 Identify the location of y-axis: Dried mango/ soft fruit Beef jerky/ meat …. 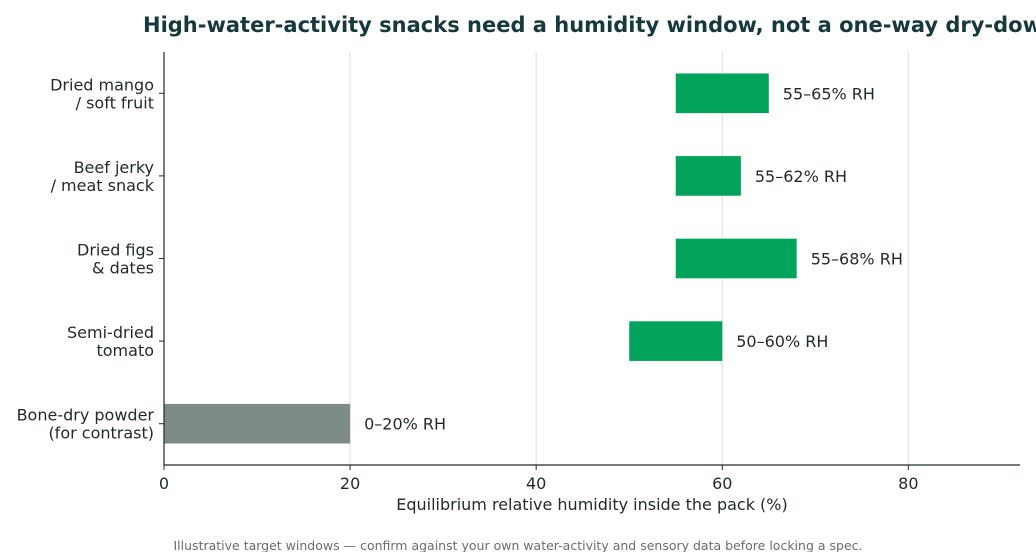
(91, 258).